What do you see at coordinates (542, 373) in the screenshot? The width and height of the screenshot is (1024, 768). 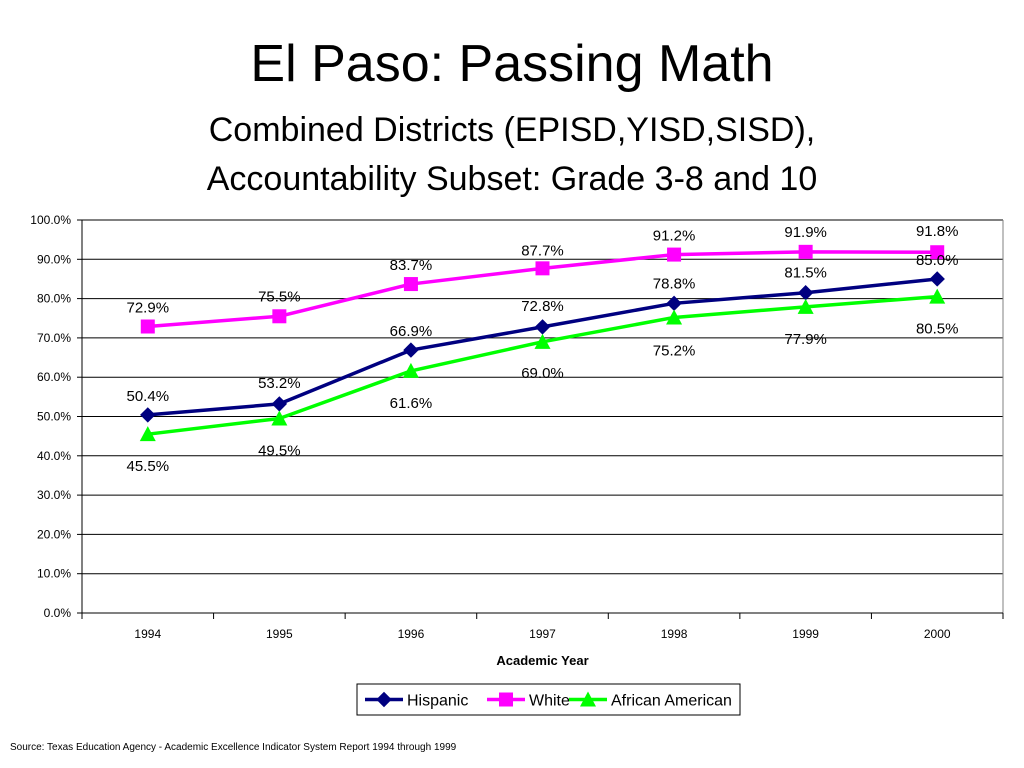 I see `data-label-african-american: 69.0%` at bounding box center [542, 373].